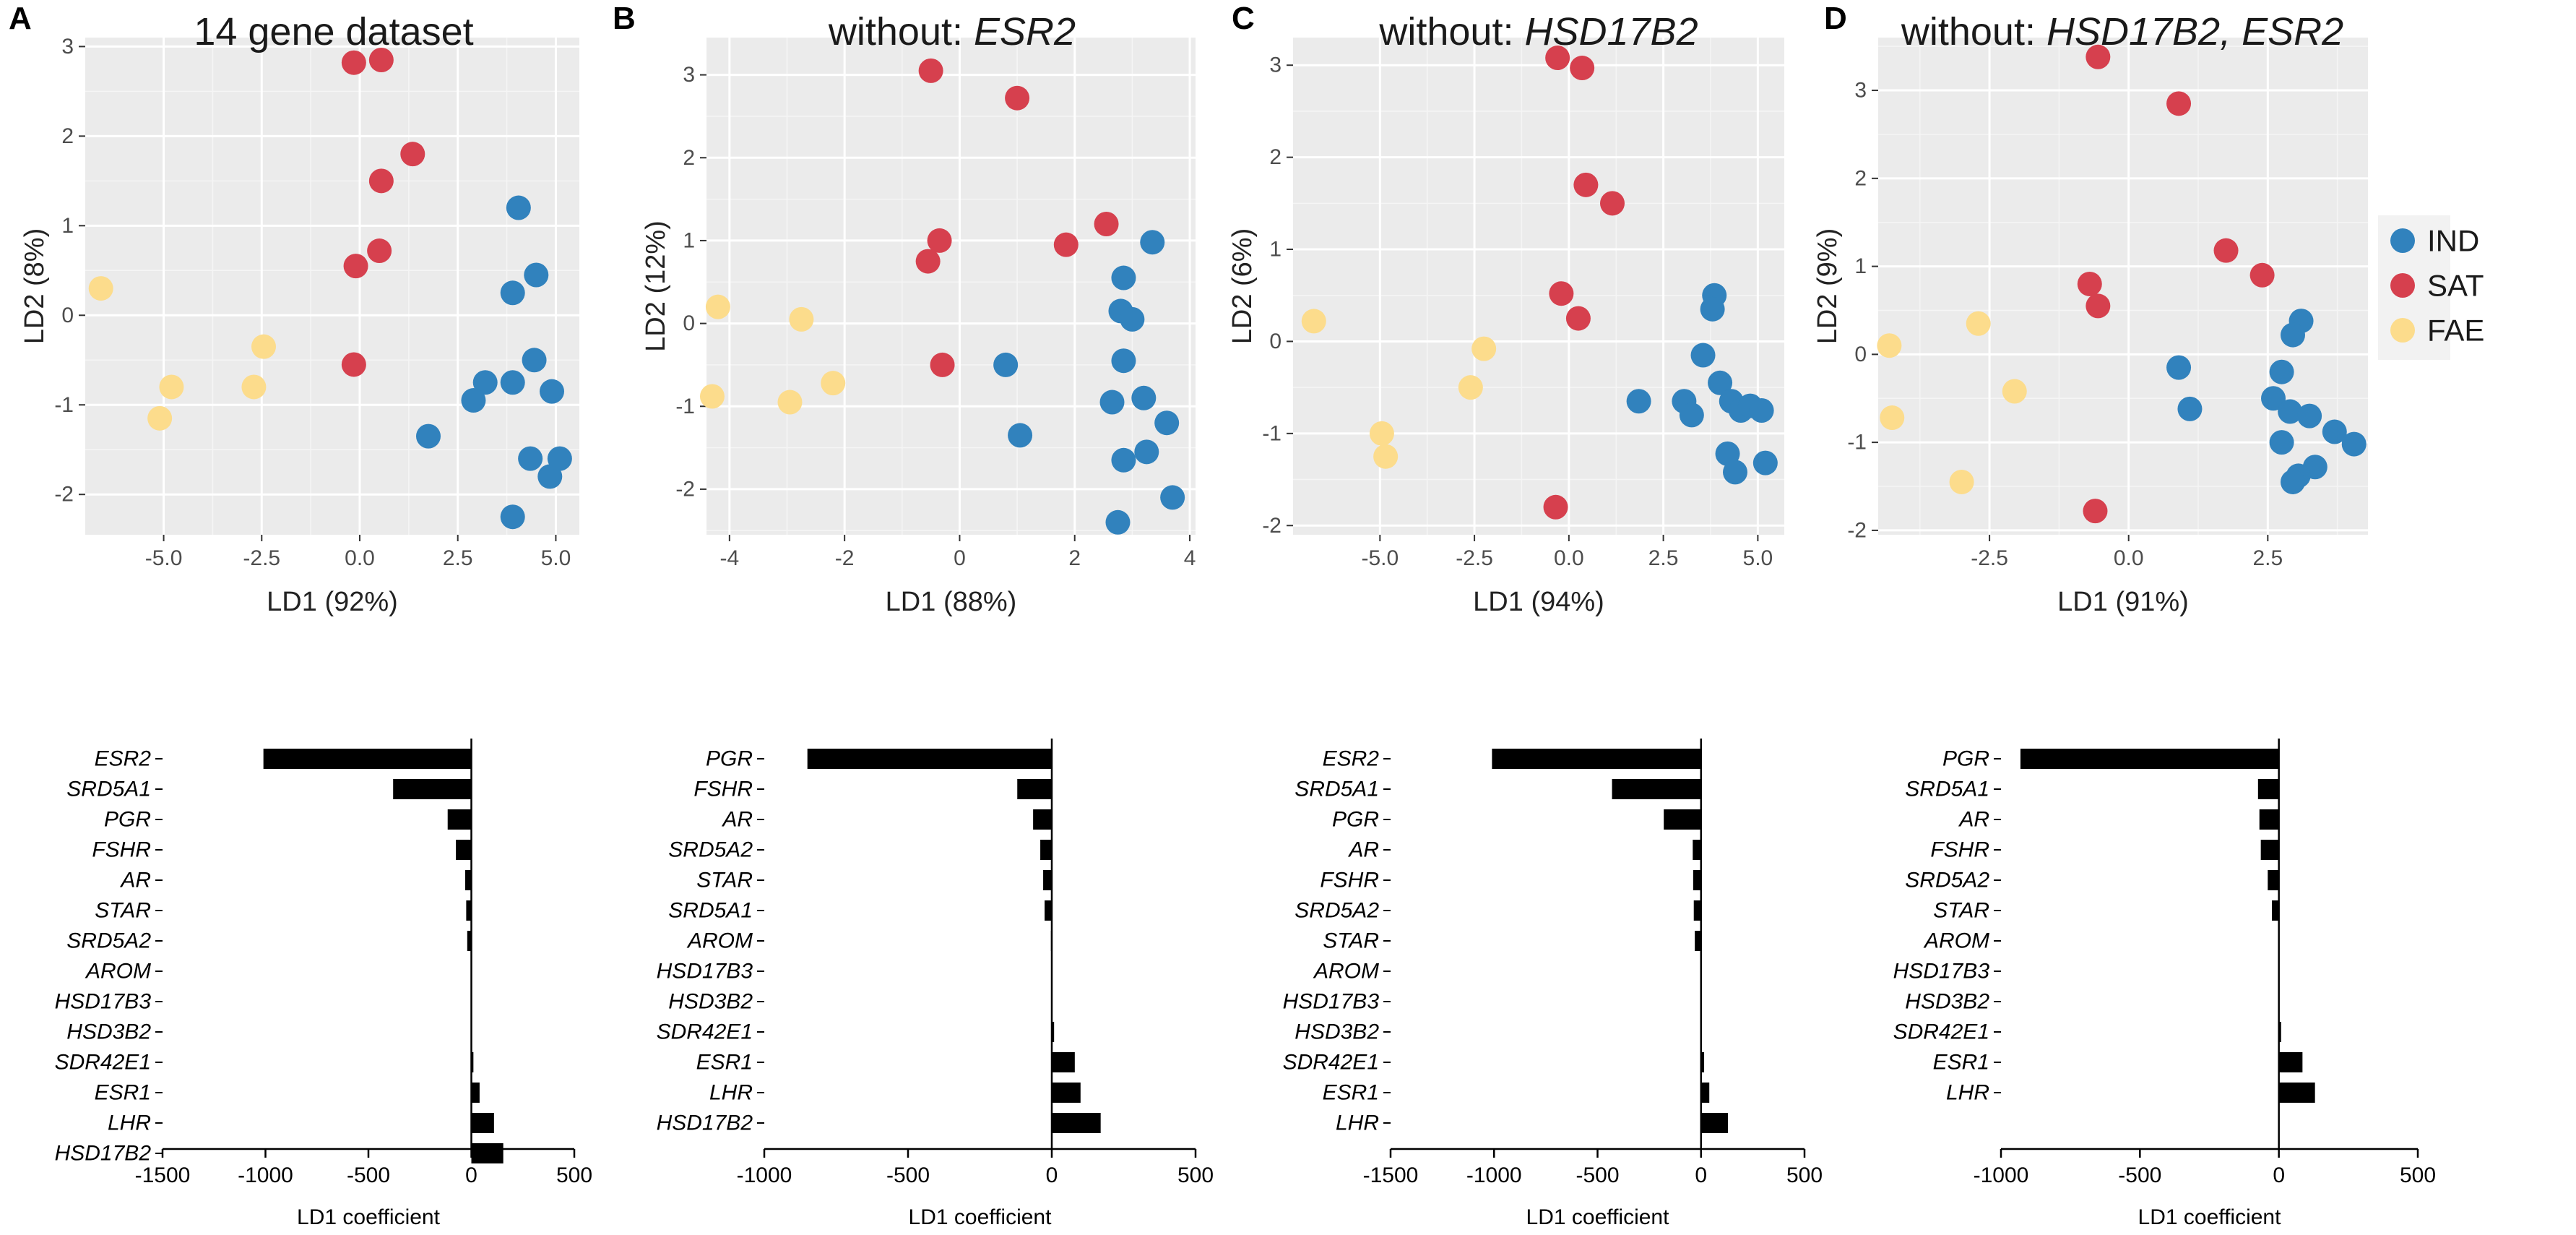 The image size is (2576, 1235). What do you see at coordinates (2273, 880) in the screenshot?
I see `bar-srd5a2` at bounding box center [2273, 880].